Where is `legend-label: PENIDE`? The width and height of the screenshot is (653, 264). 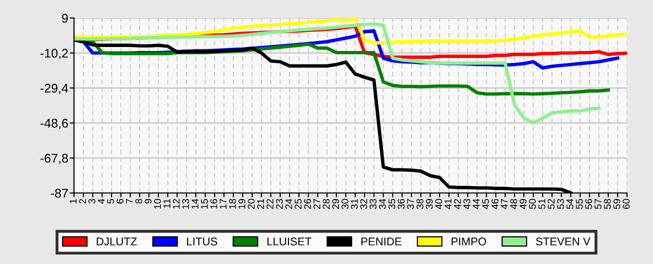
legend-label: PENIDE is located at coordinates (381, 242).